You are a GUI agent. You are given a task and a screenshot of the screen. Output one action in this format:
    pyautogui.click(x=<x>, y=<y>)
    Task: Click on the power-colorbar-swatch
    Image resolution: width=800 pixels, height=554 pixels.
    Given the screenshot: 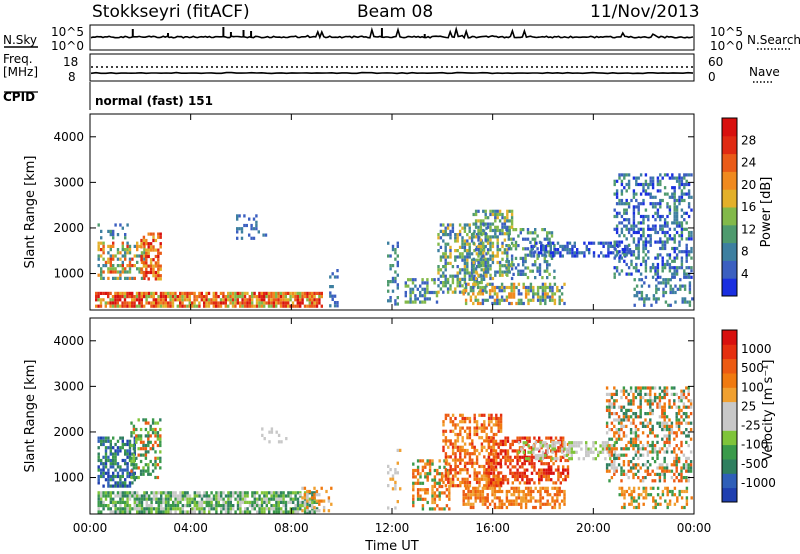 What is the action you would take?
    pyautogui.click(x=729, y=127)
    